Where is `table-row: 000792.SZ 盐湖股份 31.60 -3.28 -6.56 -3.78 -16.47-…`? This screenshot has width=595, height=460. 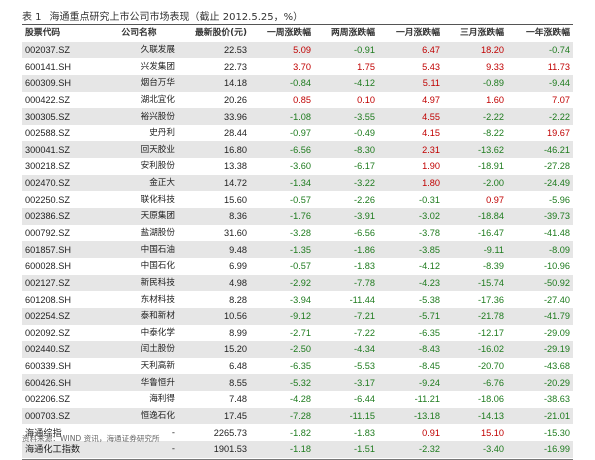
table-row: 000792.SZ 盐湖股份 31.60 -3.28 -6.56 -3.78 -16.47-… is located at coordinates (297, 233).